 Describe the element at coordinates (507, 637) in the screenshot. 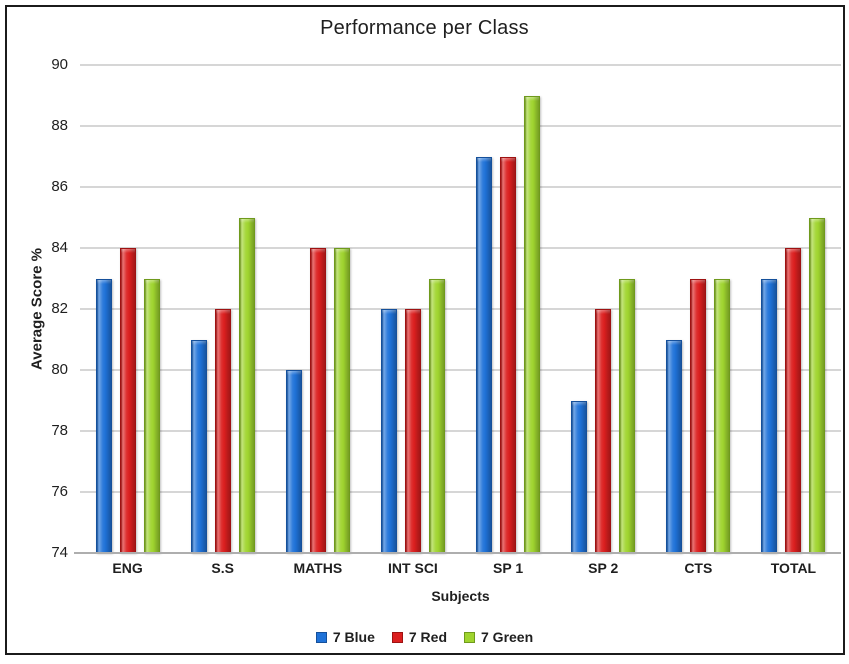

I see `legend-label: 7 Green` at that location.